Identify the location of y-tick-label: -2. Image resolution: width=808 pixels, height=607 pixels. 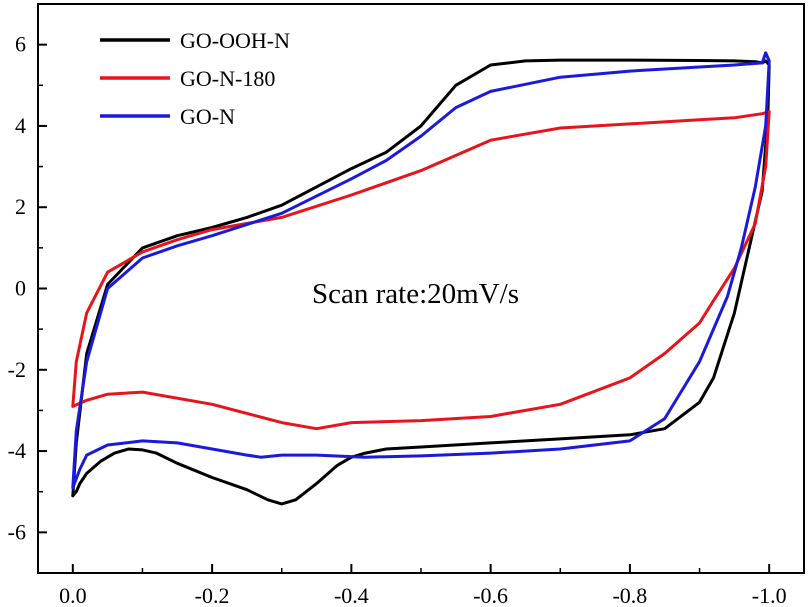
(17, 369).